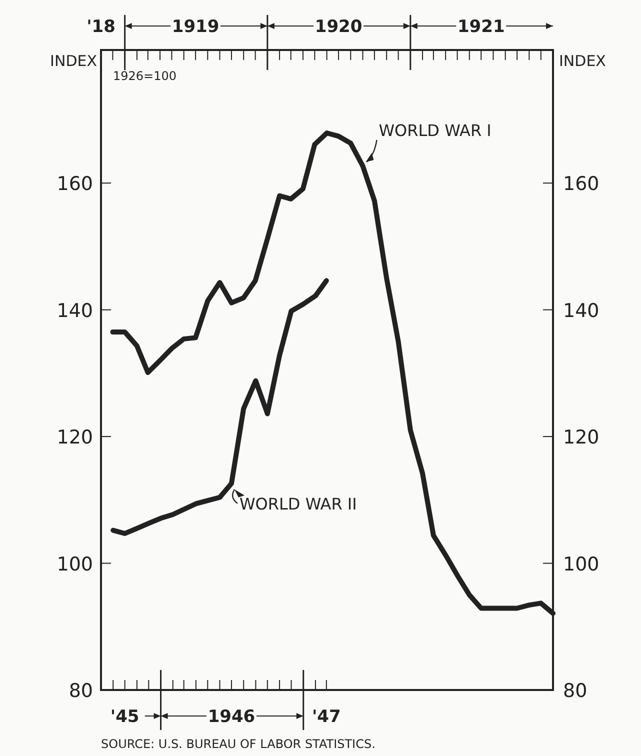  I want to click on y-tick-label: 80, so click(80, 691).